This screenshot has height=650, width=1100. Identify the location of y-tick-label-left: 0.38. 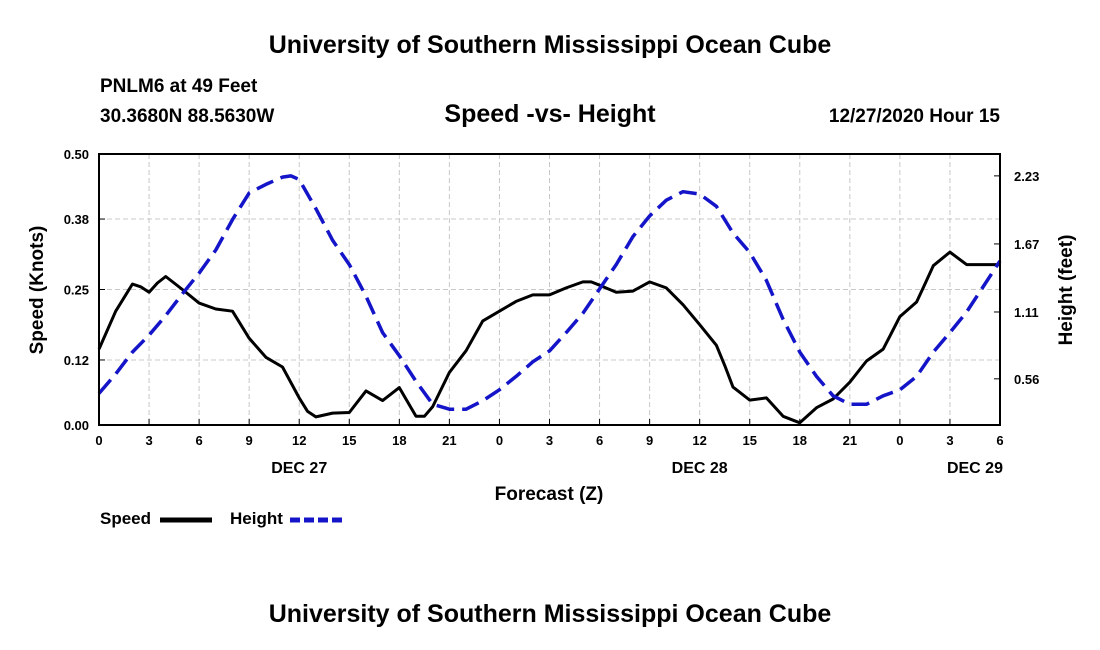
(76, 219).